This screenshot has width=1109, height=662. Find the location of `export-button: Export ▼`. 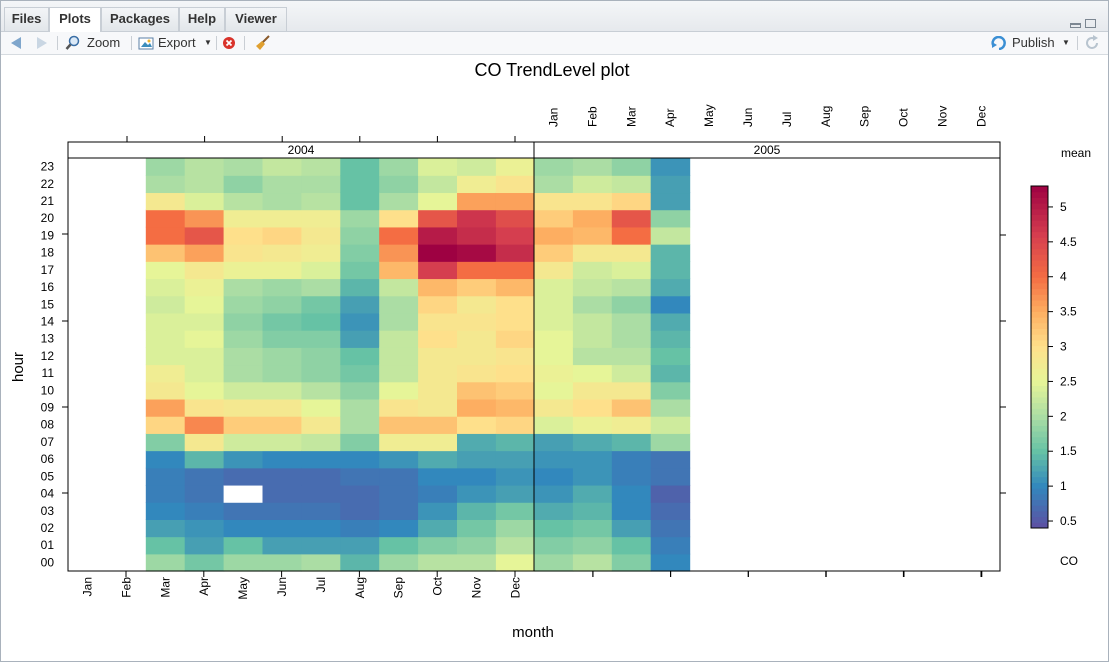

export-button: Export ▼ is located at coordinates (176, 43).